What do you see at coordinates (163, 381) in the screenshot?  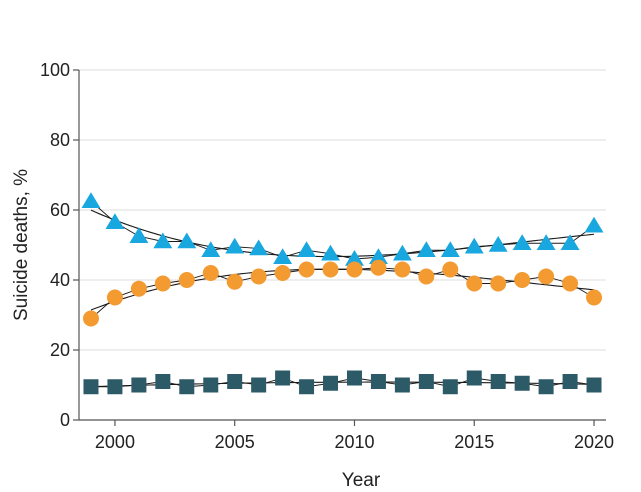 I see `series-square-point-2002` at bounding box center [163, 381].